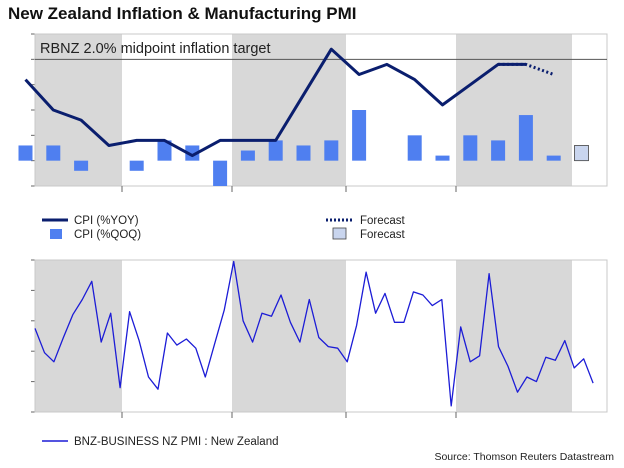 This screenshot has height=468, width=624. What do you see at coordinates (498, 150) in the screenshot?
I see `cpi-qoq-bar-2018Q1` at bounding box center [498, 150].